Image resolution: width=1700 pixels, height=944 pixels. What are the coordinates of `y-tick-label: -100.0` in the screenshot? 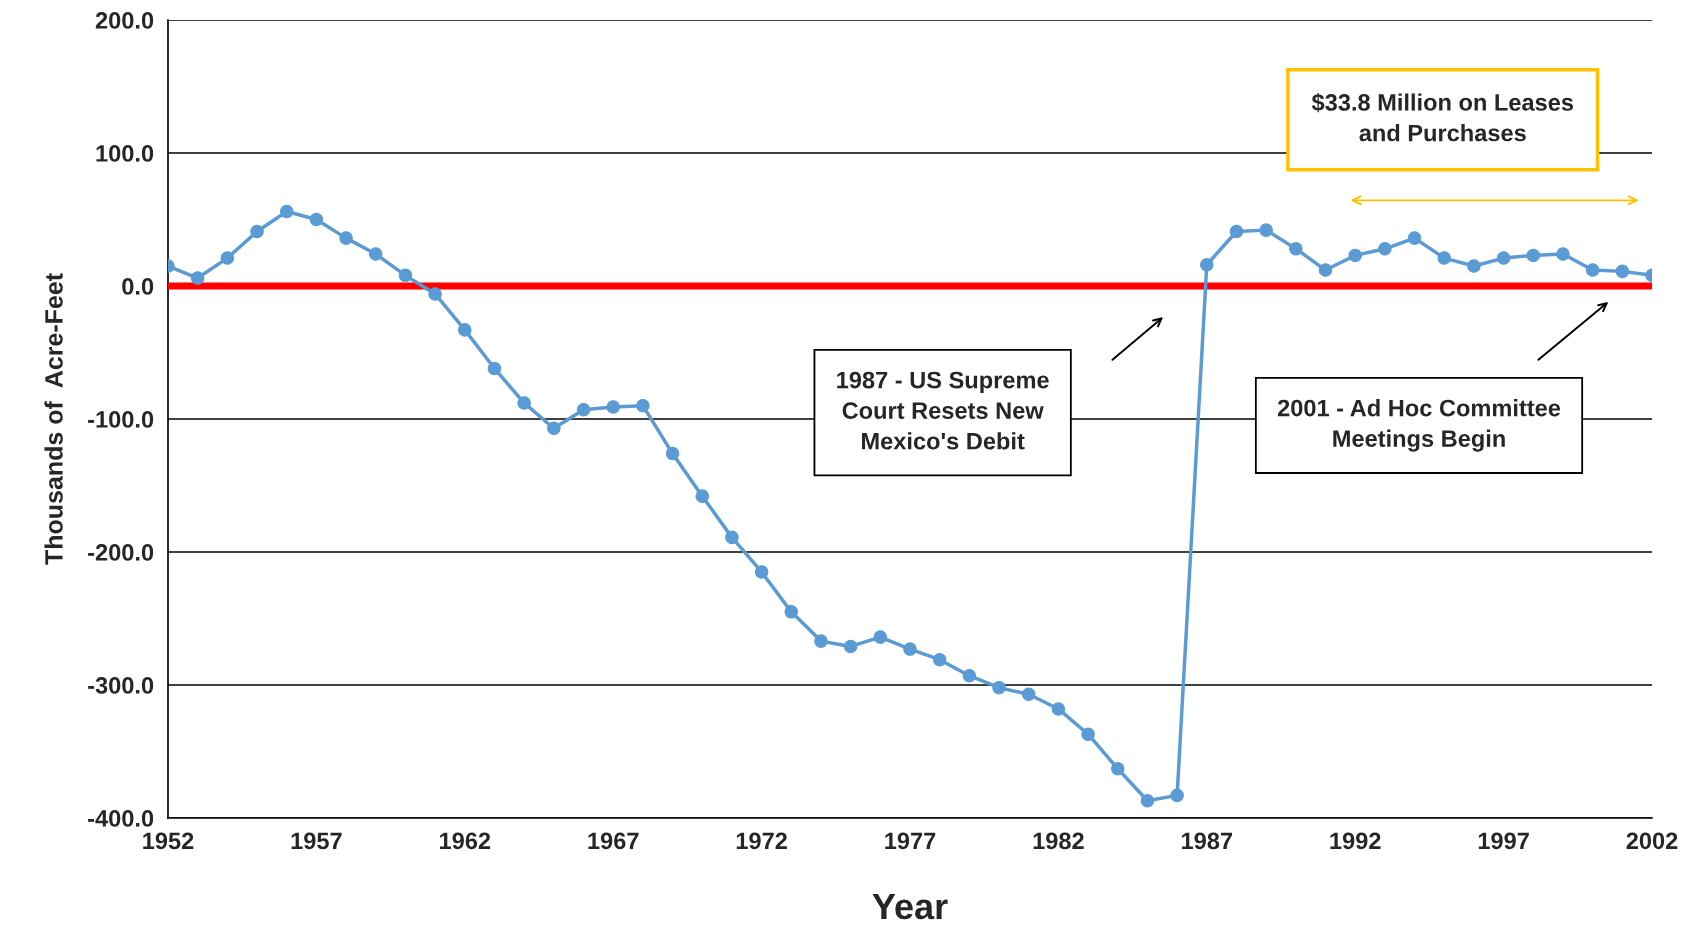 It's located at (121, 419).